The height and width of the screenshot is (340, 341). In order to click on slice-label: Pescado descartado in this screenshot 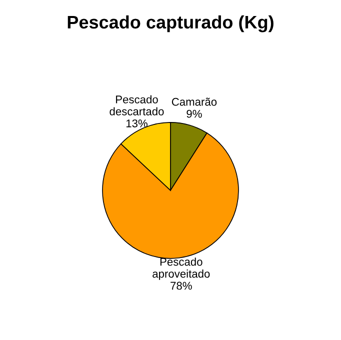, I will do `click(137, 105)`.